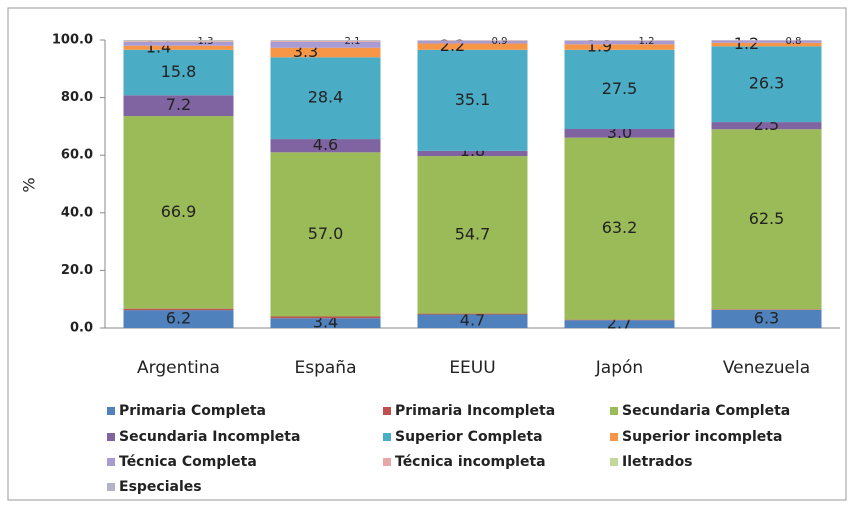 This screenshot has height=509, width=855. Describe the element at coordinates (702, 437) in the screenshot. I see `legend-label: Superior incompleta` at that location.